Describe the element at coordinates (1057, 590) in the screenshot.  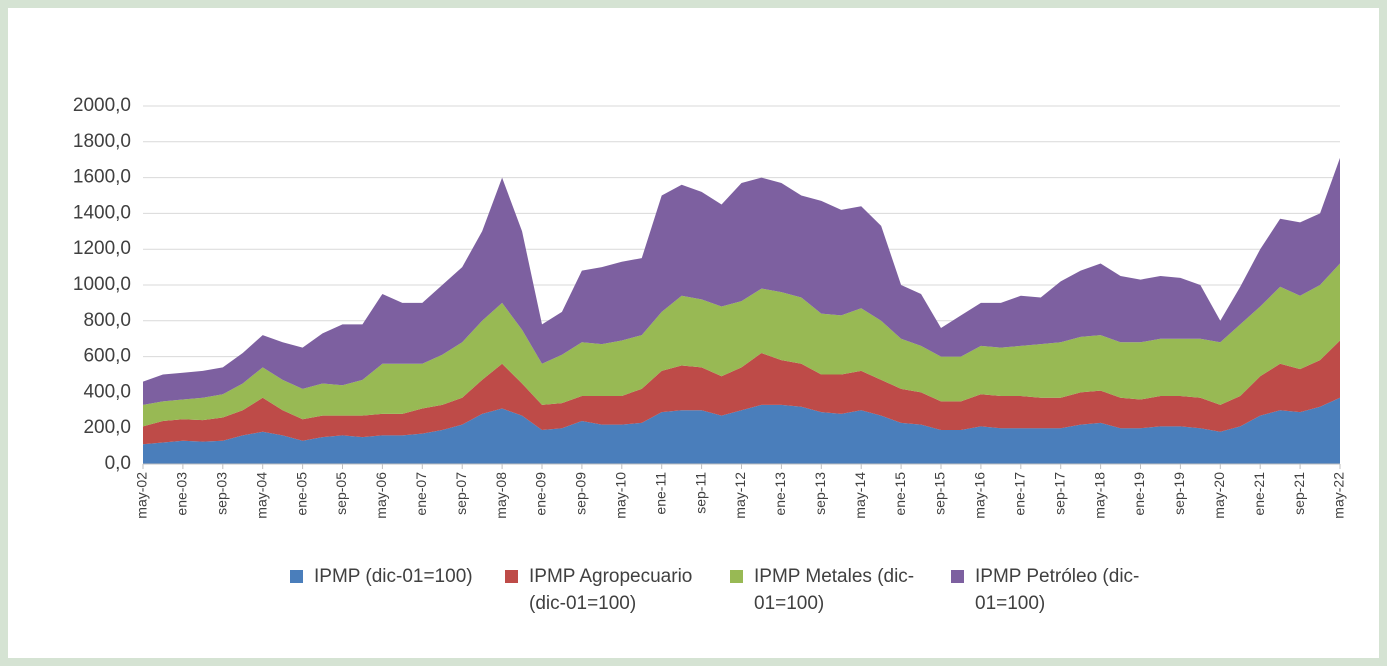
I see `legend-label: IPMP Petróleo (dic-01=100)` at that location.